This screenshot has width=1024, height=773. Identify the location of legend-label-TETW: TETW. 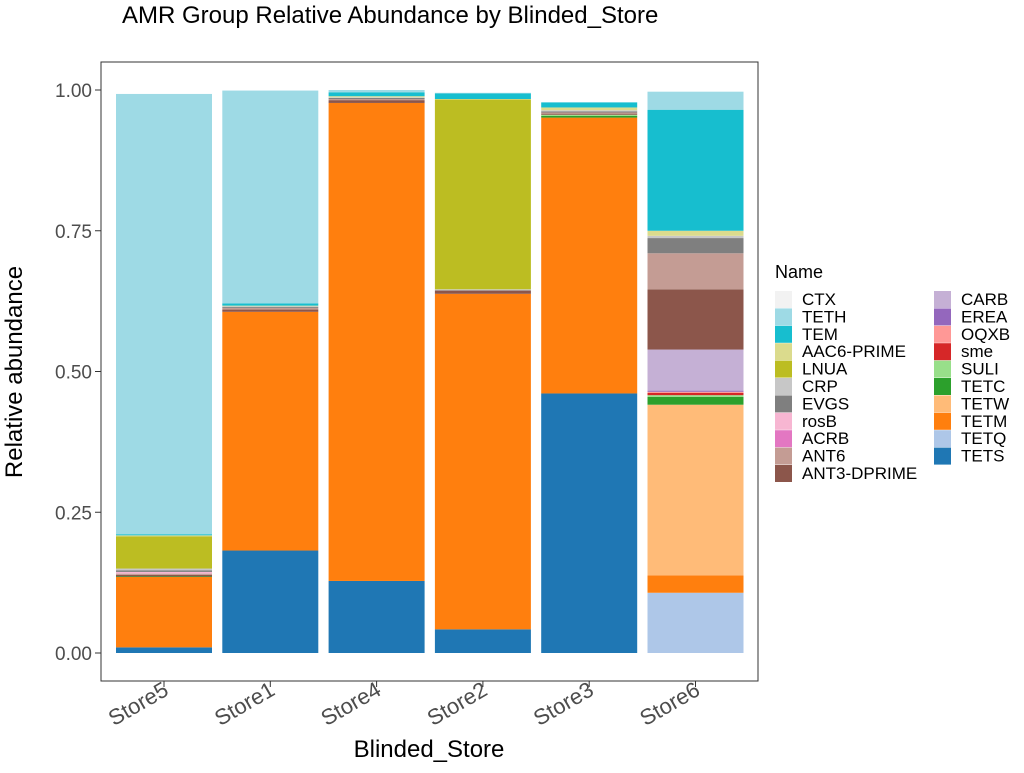
(985, 403).